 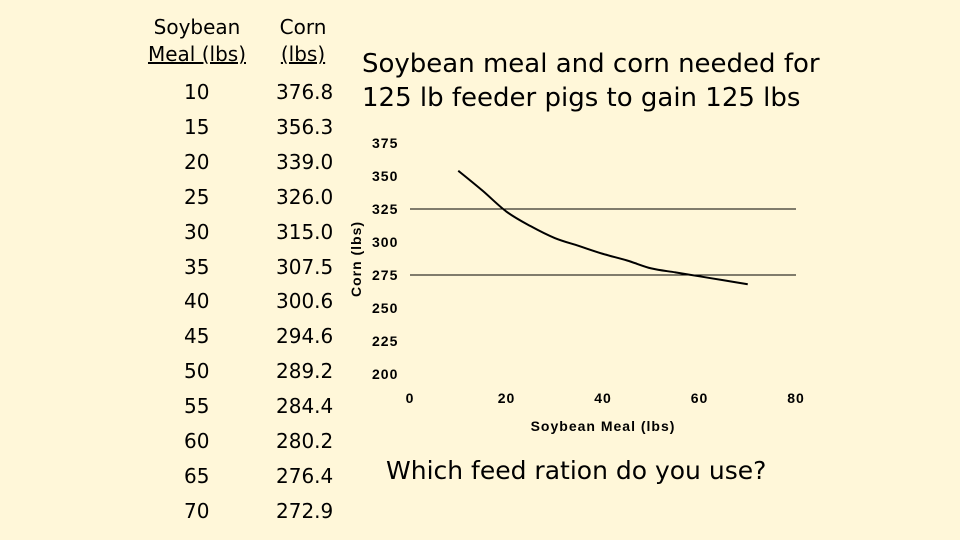 I want to click on y-tick-label: 375, so click(x=385, y=143).